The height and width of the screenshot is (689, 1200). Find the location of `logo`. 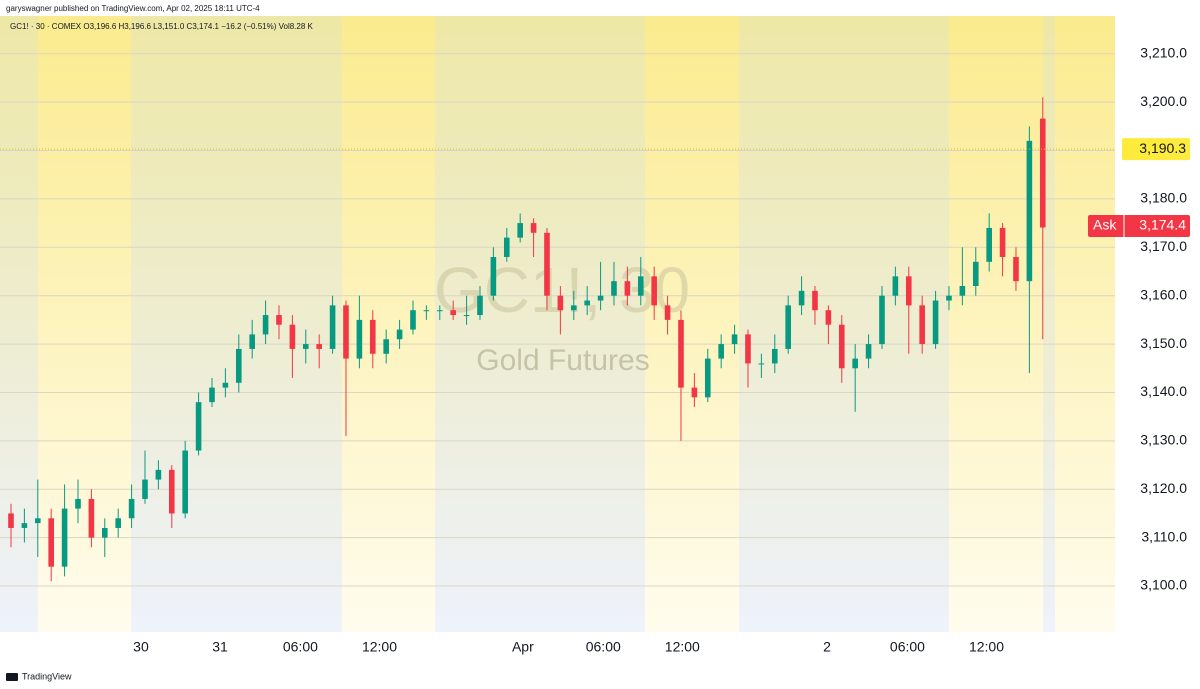

logo is located at coordinates (12, 677).